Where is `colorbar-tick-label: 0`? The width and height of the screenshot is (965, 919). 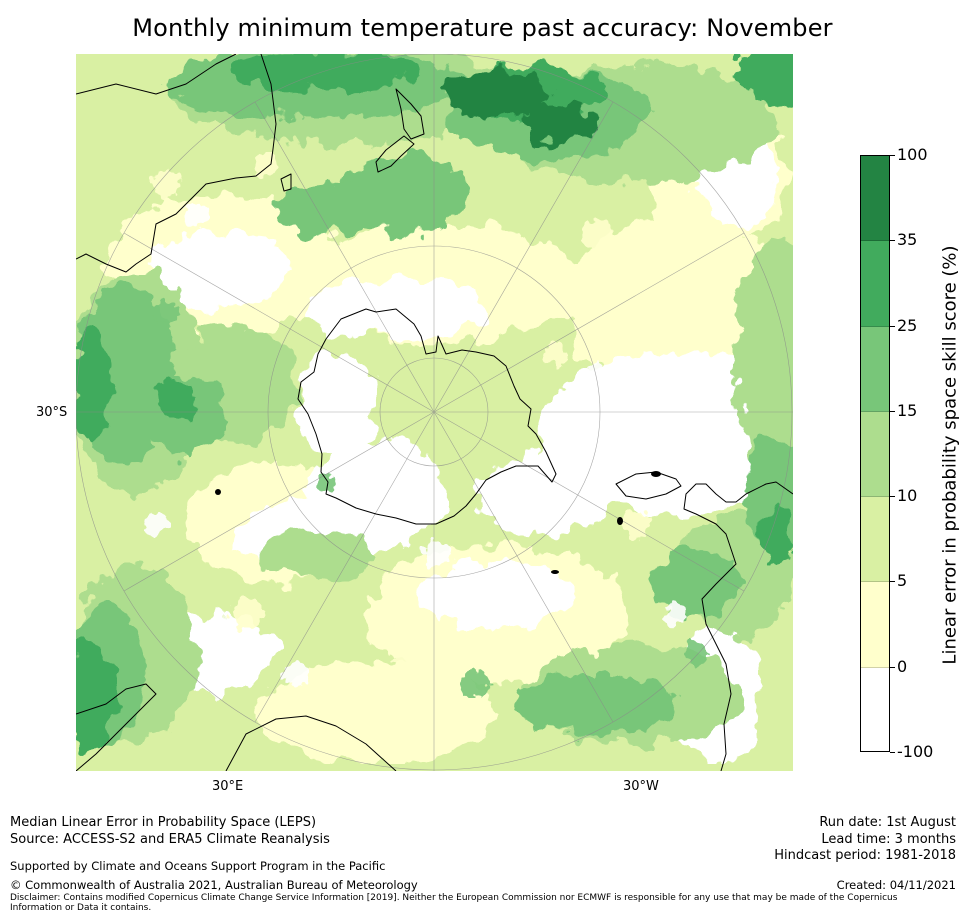 colorbar-tick-label: 0 is located at coordinates (902, 666).